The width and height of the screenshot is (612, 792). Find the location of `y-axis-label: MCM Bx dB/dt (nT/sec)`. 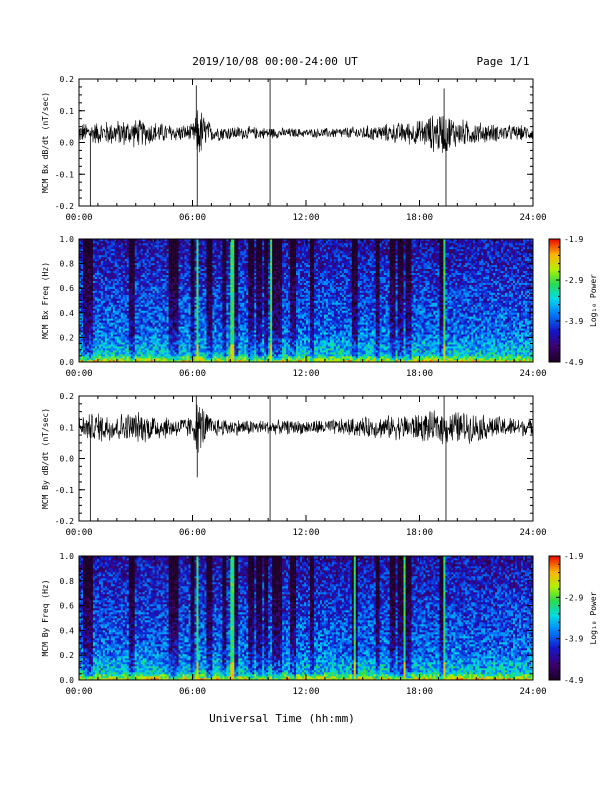

y-axis-label: MCM Bx dB/dt (nT/sec) is located at coordinates (45, 142).